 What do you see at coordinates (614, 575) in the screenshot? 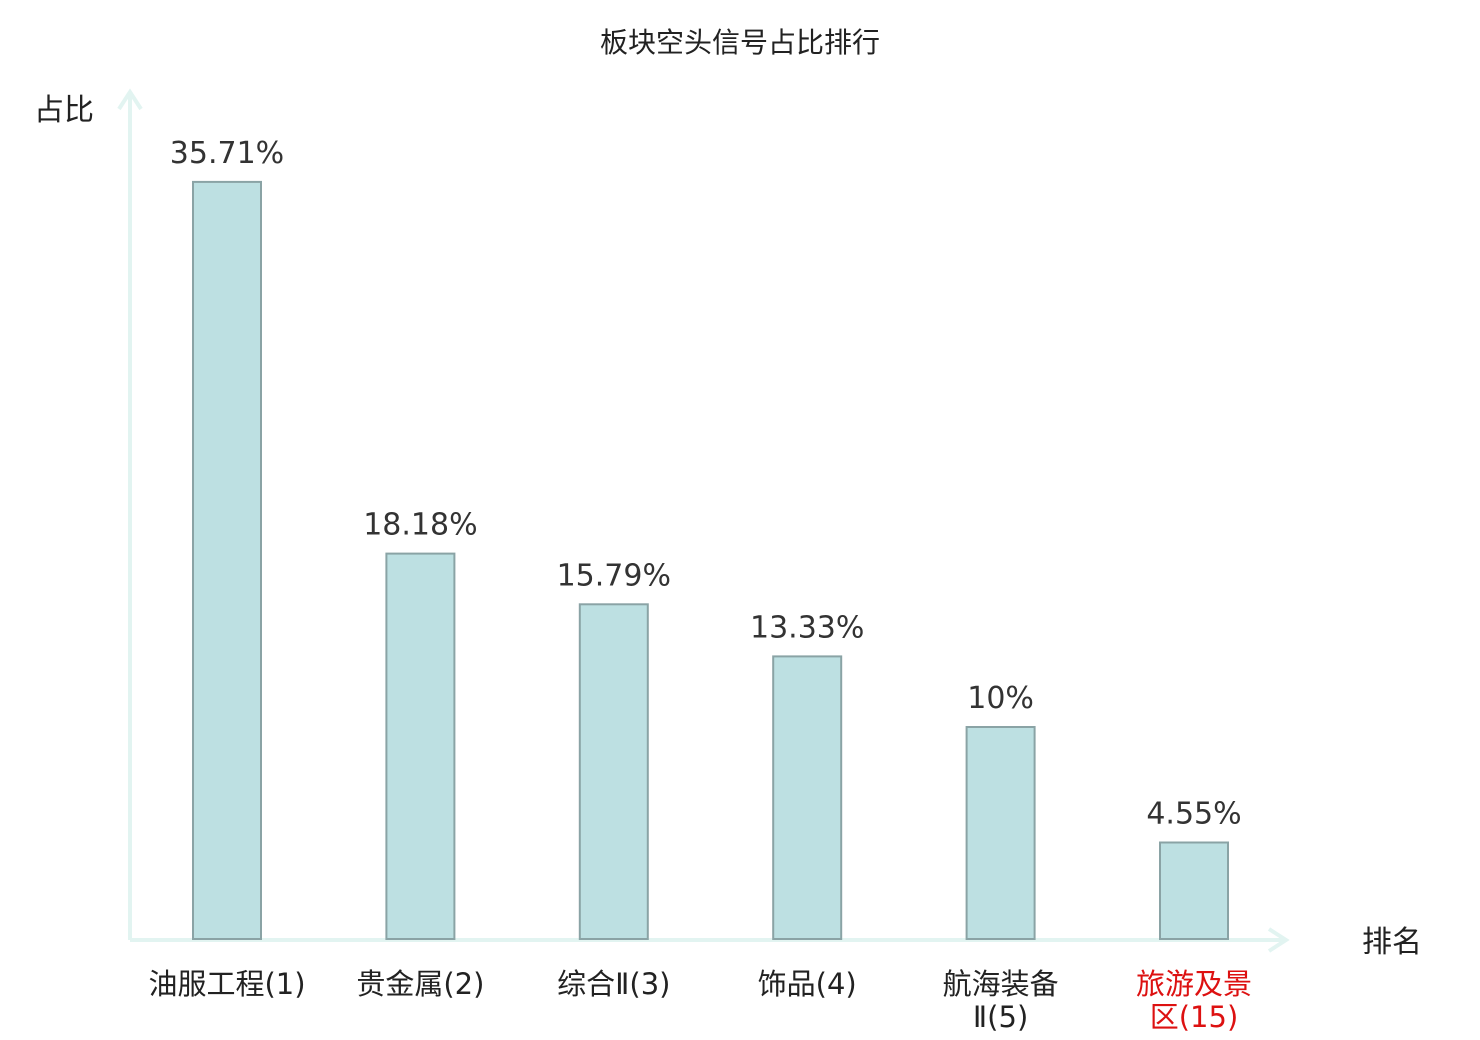
I see `value-label-3: 15.79%` at bounding box center [614, 575].